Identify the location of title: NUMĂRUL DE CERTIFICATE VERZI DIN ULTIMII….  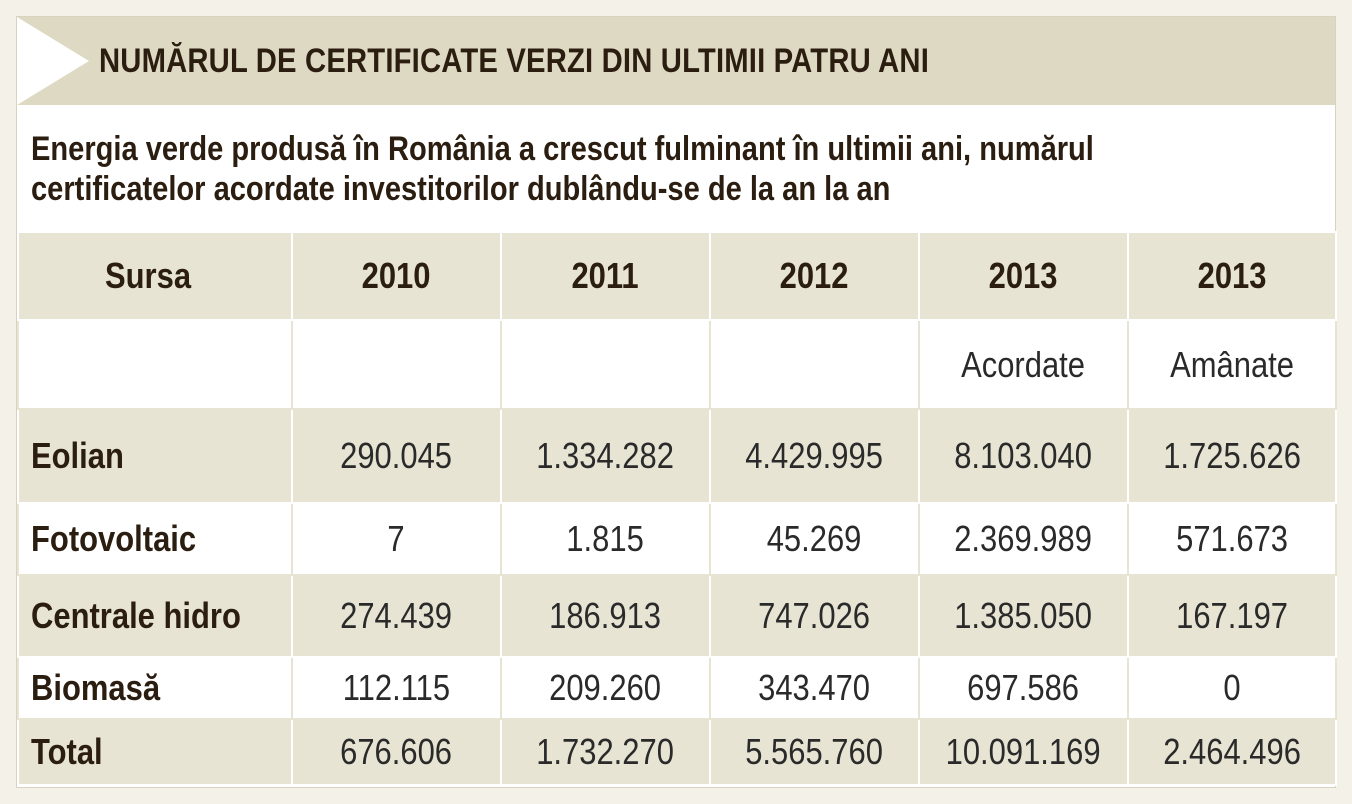
(514, 61).